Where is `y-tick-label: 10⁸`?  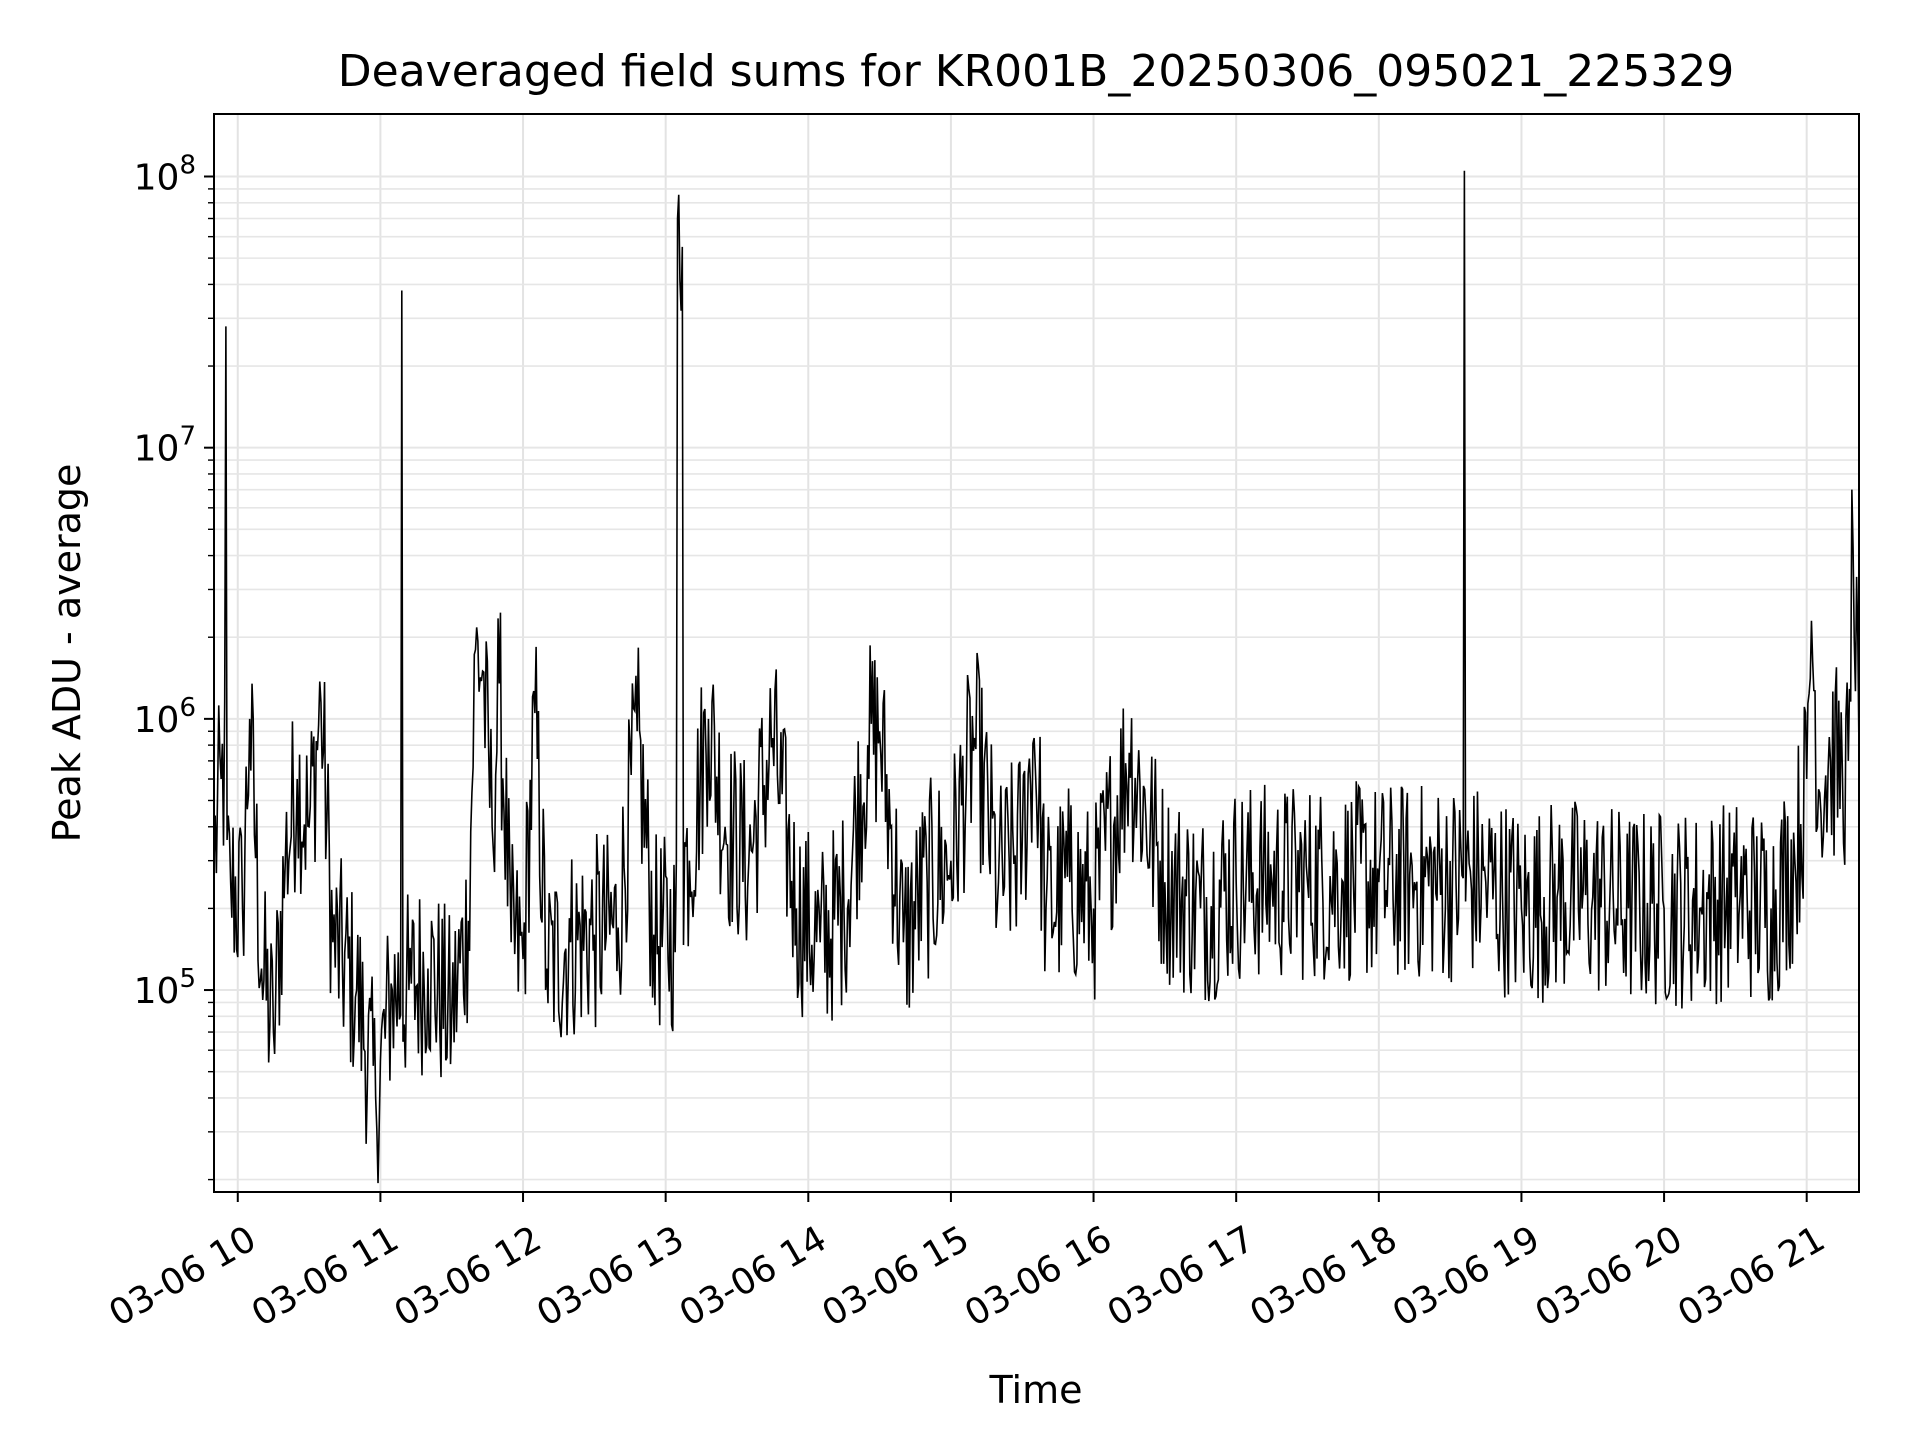 y-tick-label: 10⁸ is located at coordinates (165, 174).